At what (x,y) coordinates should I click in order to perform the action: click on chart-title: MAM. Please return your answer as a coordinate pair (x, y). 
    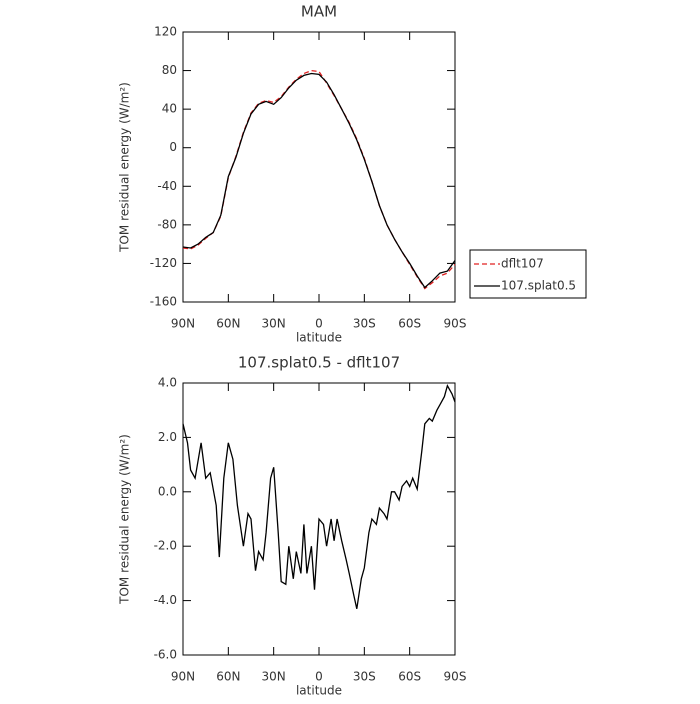
    Looking at the image, I should click on (319, 12).